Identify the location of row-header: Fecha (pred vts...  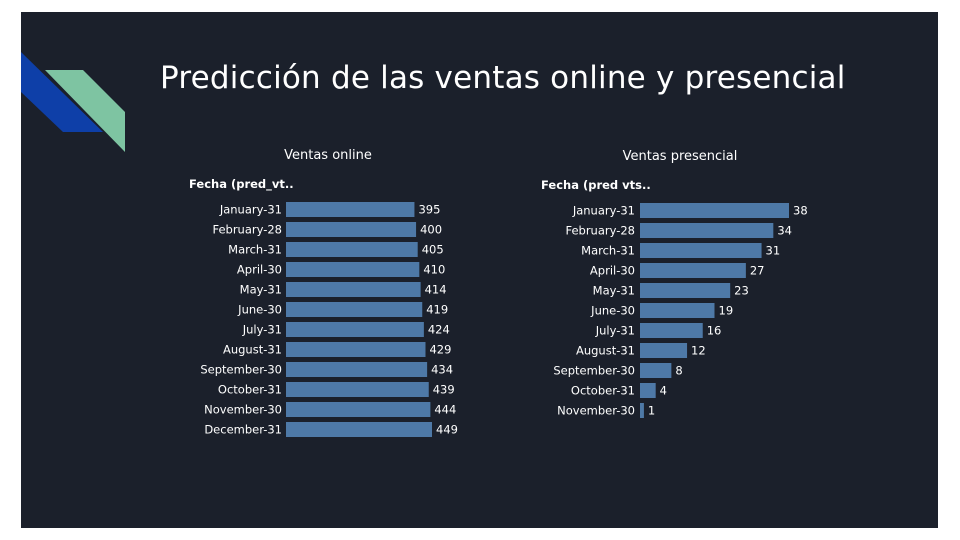
(596, 185).